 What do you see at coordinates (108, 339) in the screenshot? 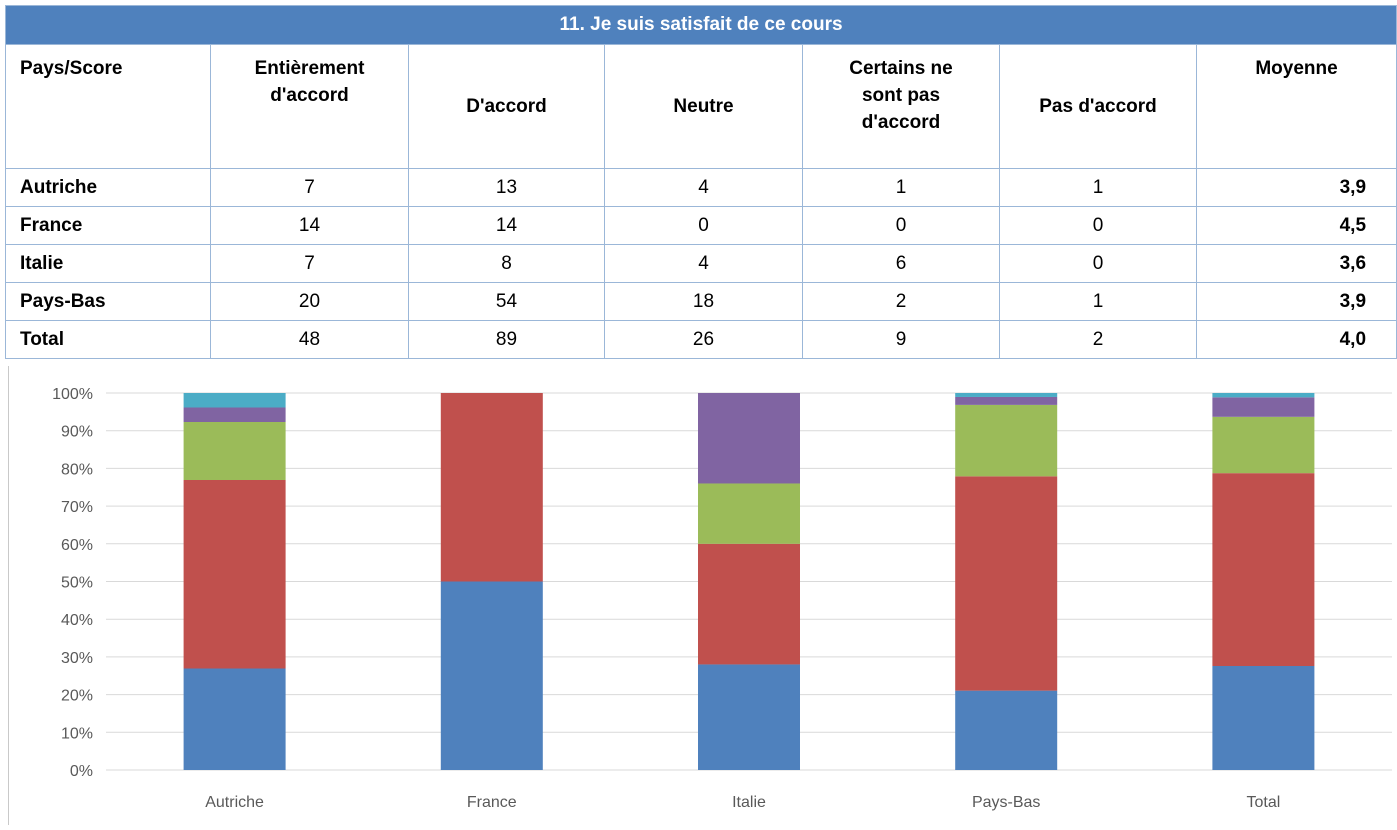
I see `row-country: Total` at bounding box center [108, 339].